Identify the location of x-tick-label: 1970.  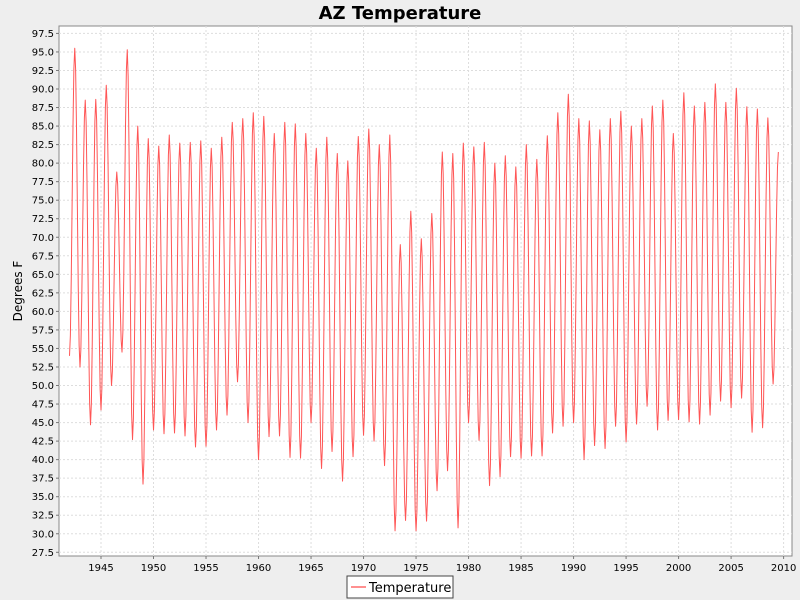
(363, 568).